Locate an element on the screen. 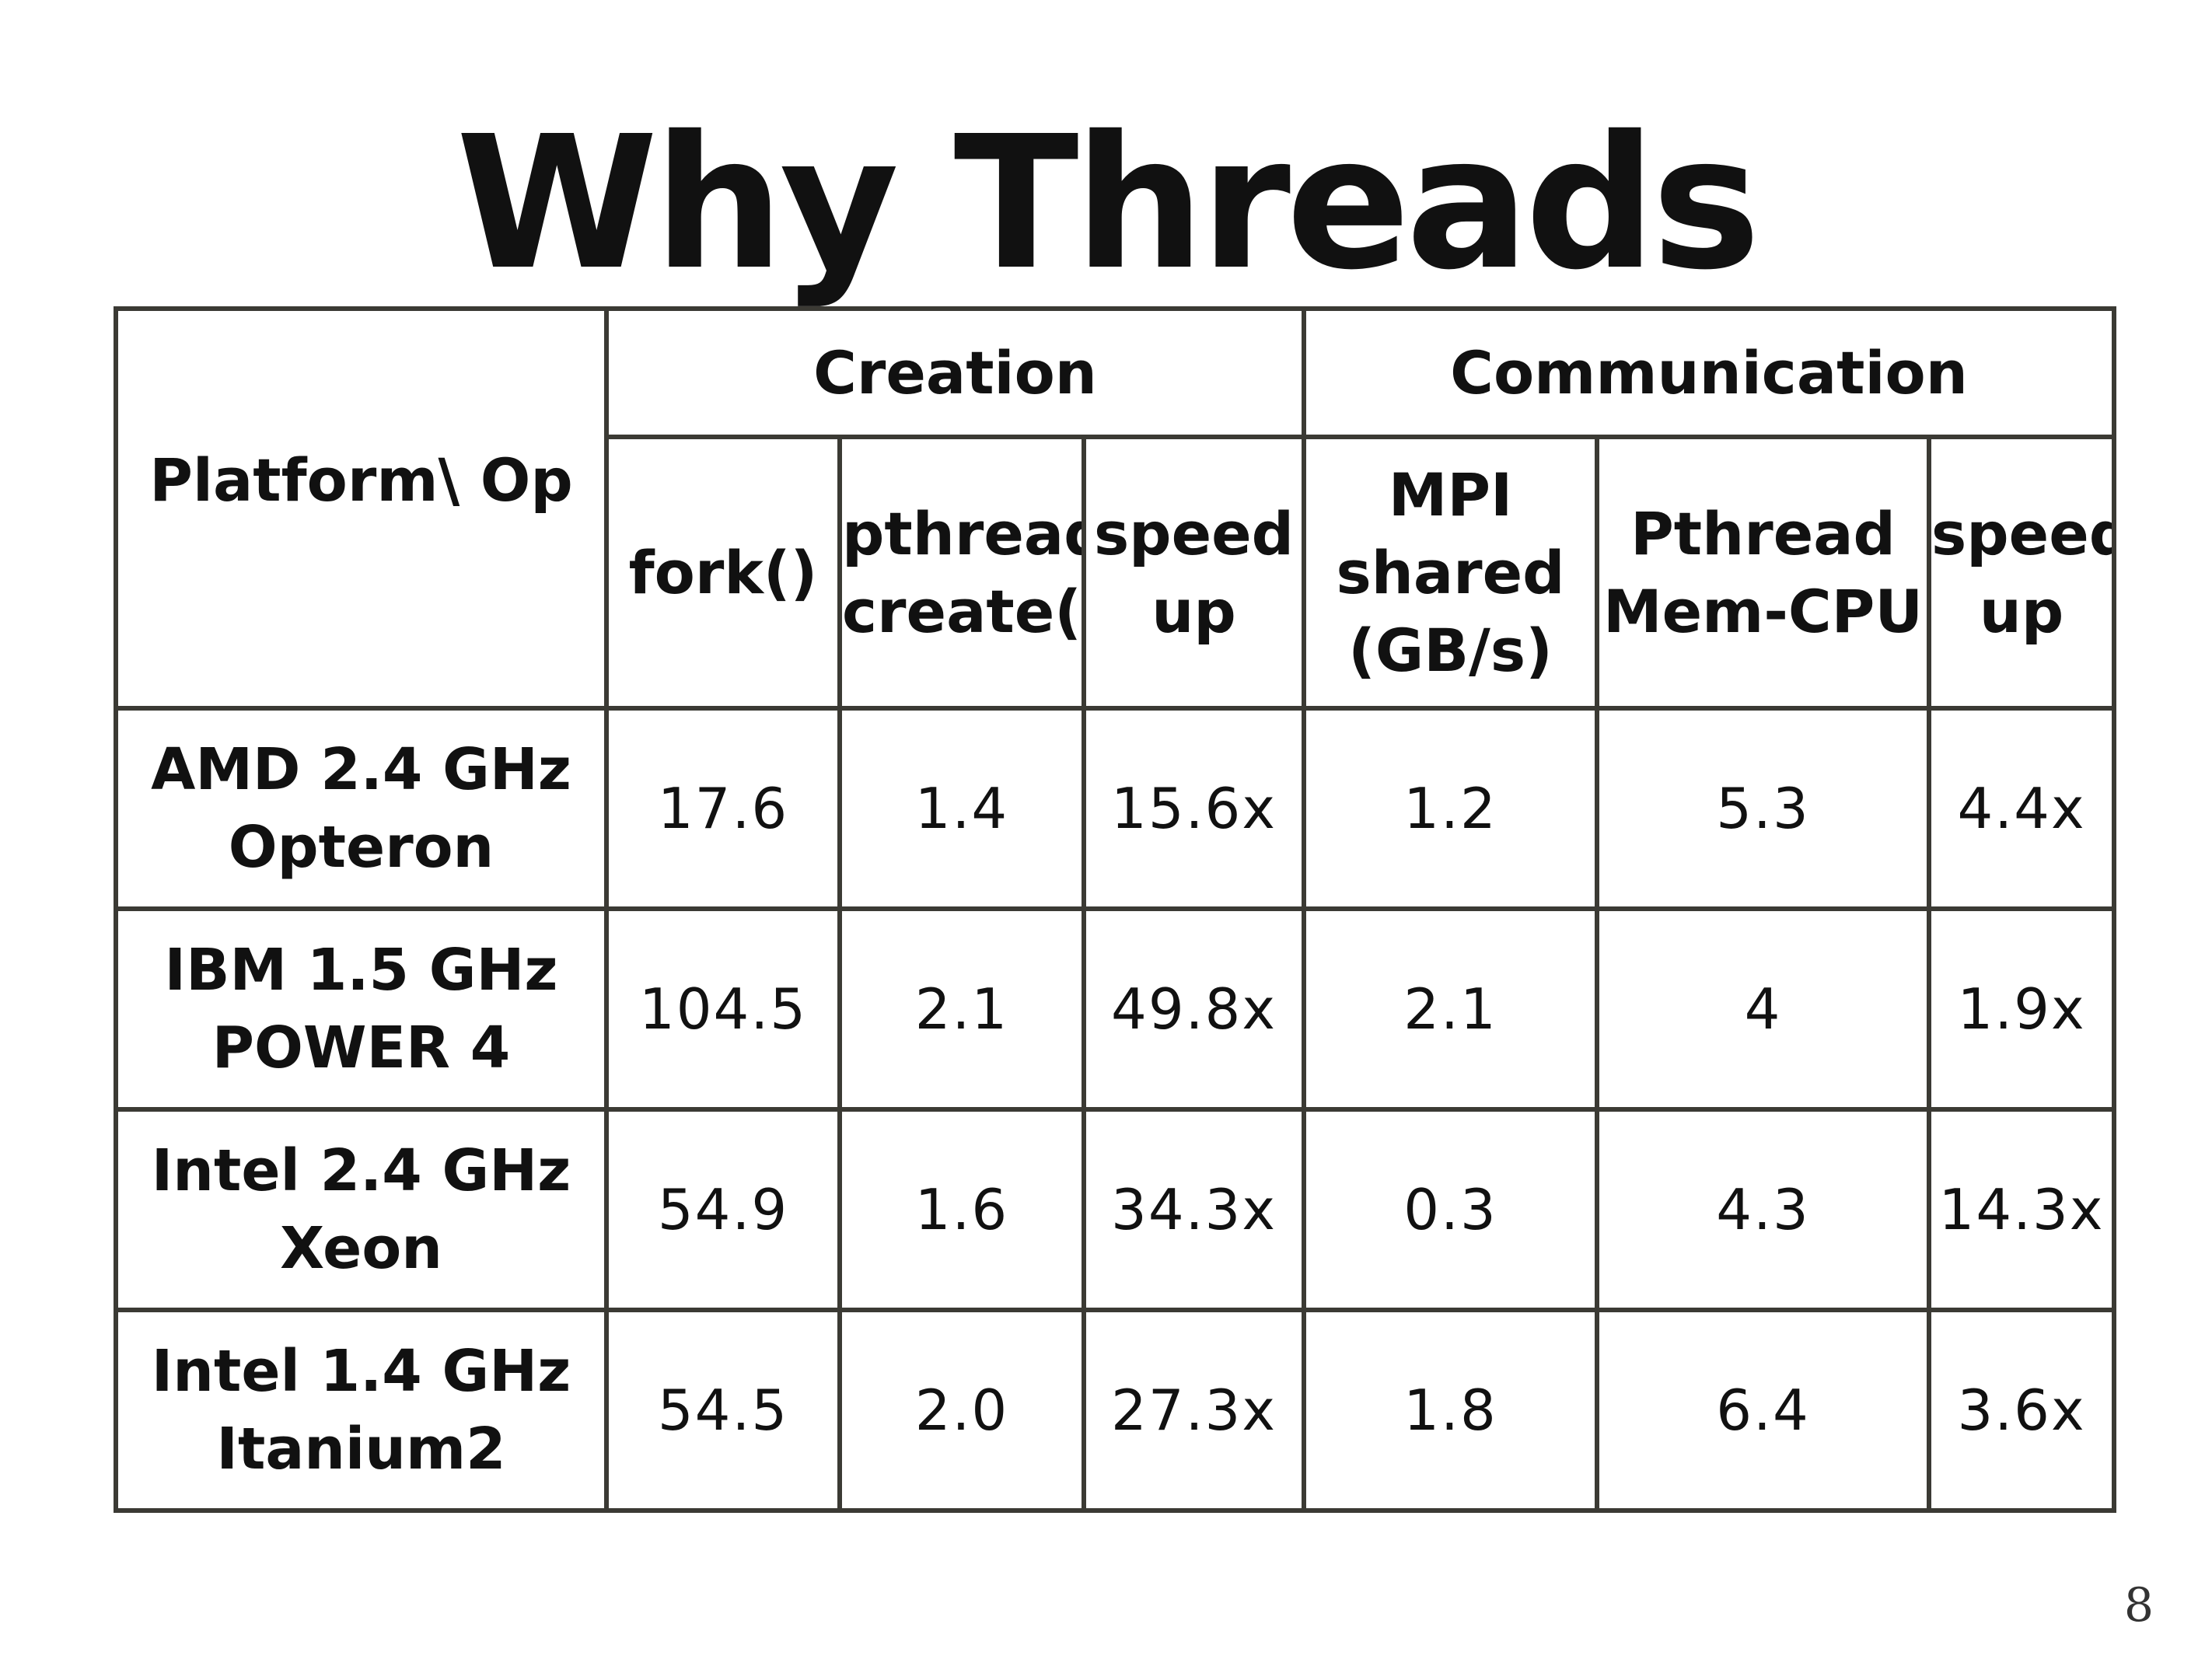 Image resolution: width=2212 pixels, height=1659 pixels. value-cell-fork: 54.5 is located at coordinates (723, 1410).